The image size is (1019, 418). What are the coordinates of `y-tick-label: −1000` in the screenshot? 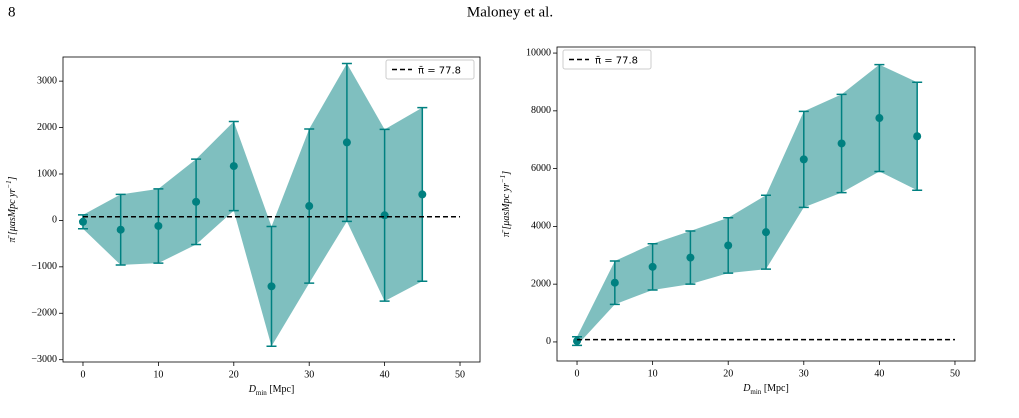 It's located at (44, 266).